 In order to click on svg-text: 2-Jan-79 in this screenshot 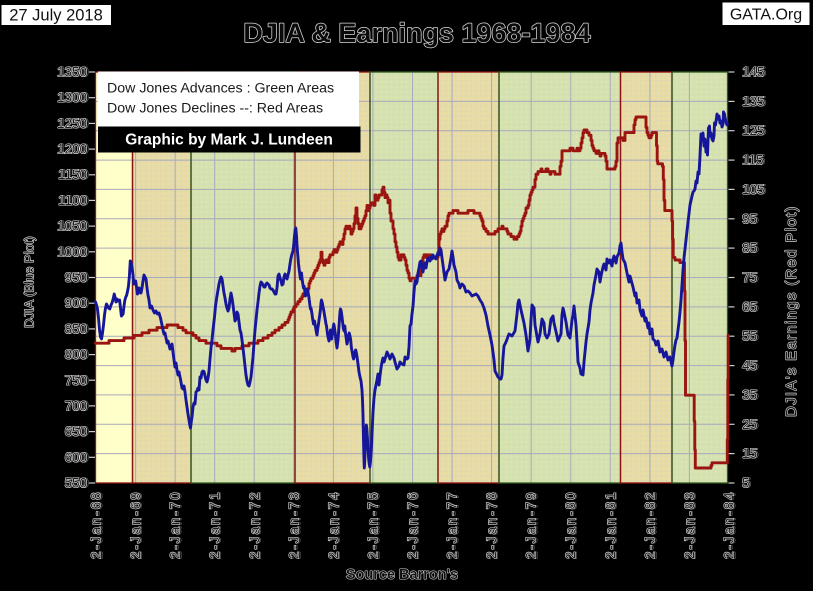, I will do `click(531, 525)`.